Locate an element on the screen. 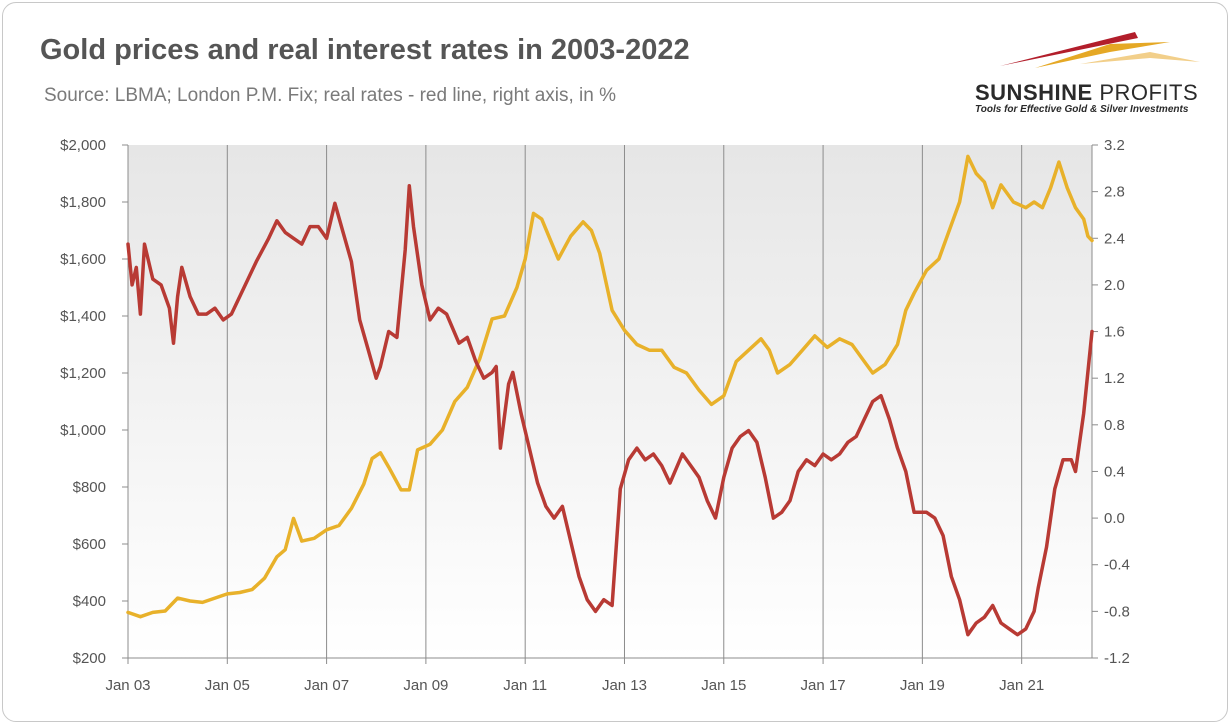  x-tick-label: Jan 15 is located at coordinates (723, 685).